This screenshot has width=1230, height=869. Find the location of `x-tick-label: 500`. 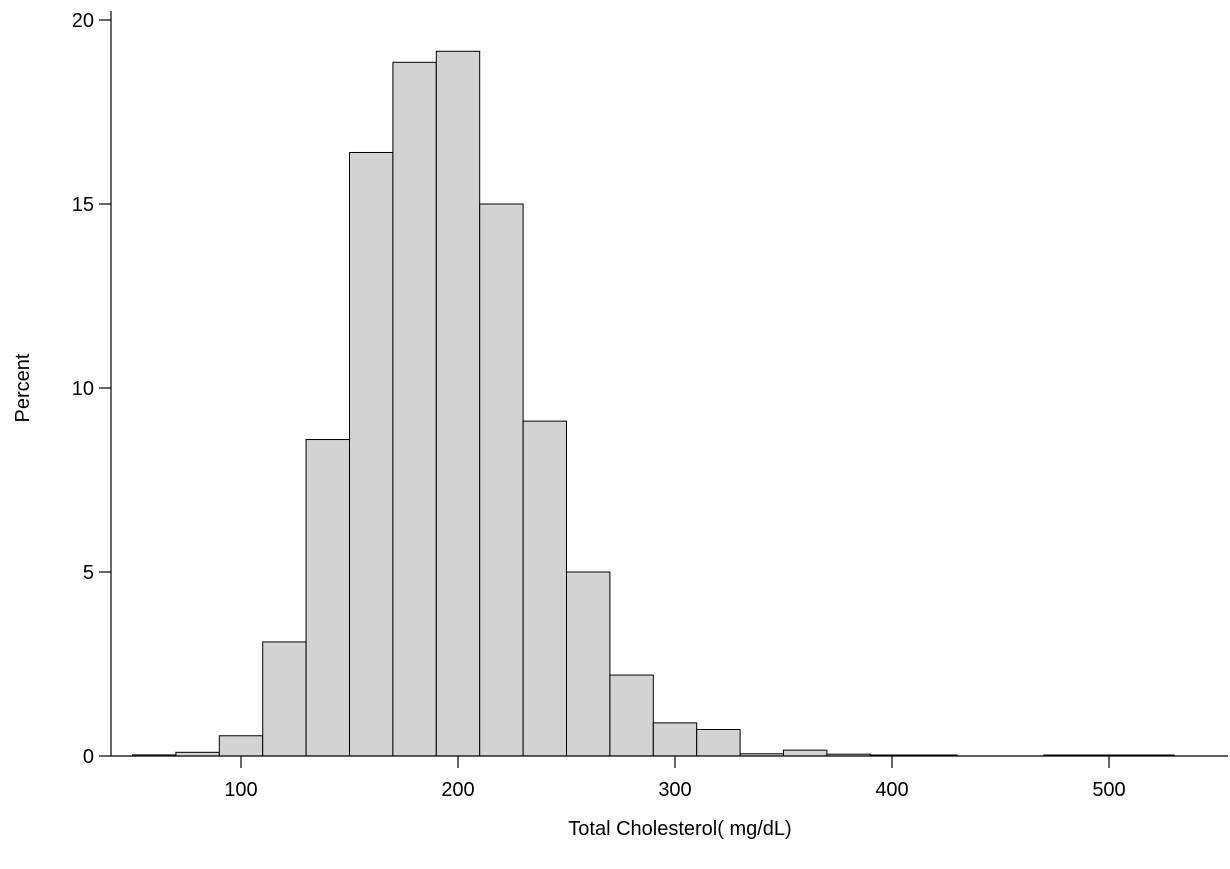

x-tick-label: 500 is located at coordinates (1108, 790).